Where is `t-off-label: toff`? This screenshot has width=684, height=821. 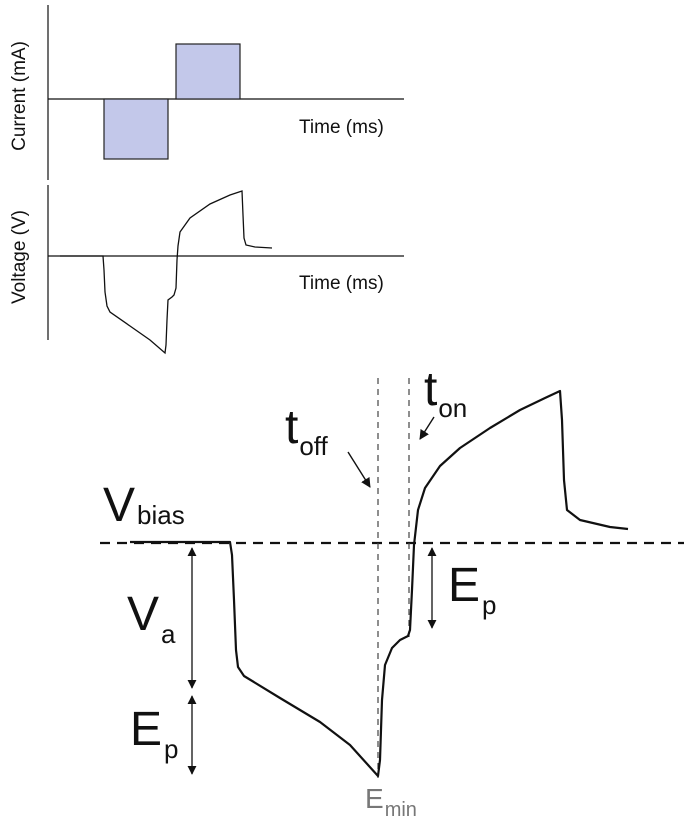
t-off-label: toff is located at coordinates (307, 431).